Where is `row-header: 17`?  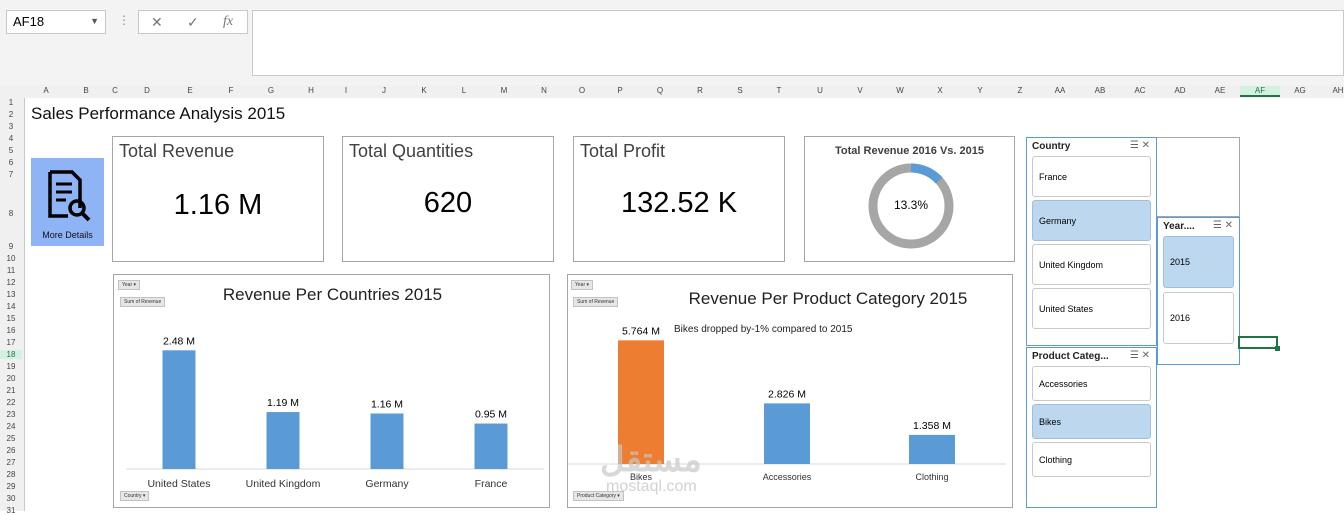 row-header: 17 is located at coordinates (11, 342).